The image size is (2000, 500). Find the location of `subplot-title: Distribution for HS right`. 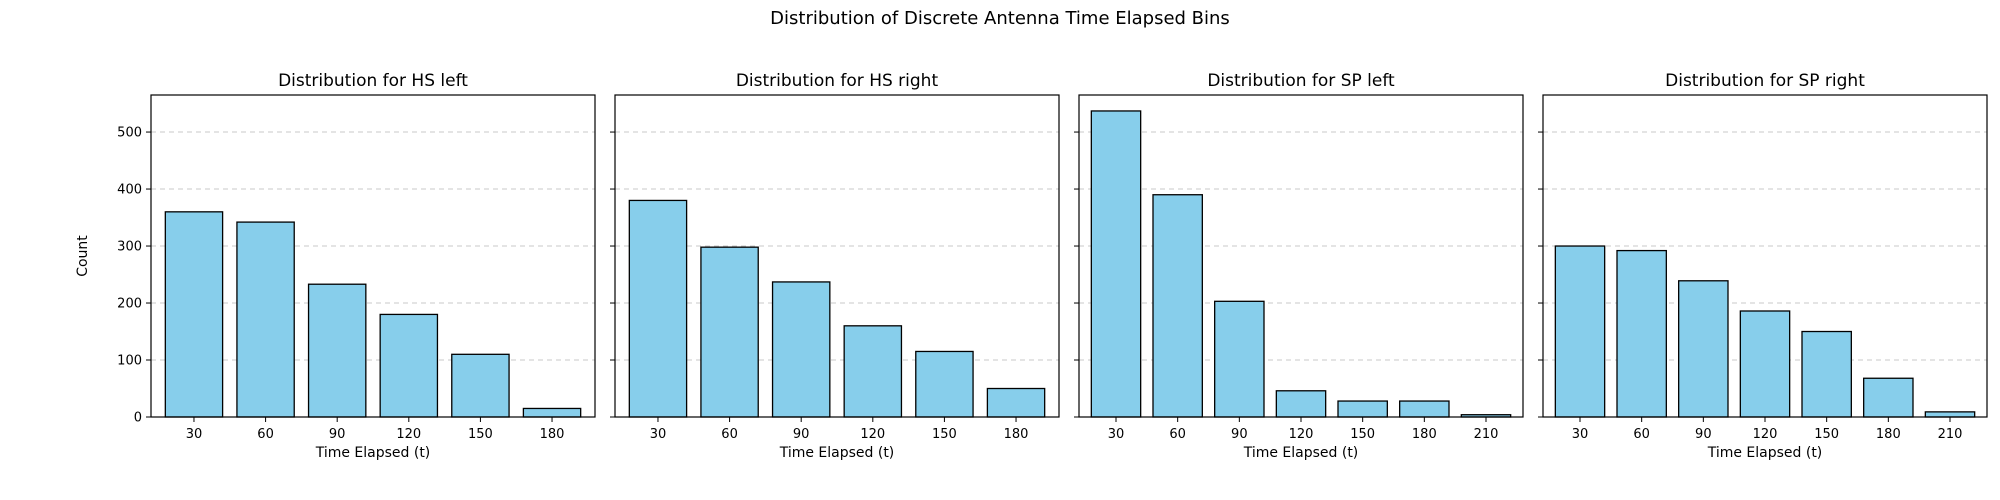

subplot-title: Distribution for HS right is located at coordinates (837, 81).